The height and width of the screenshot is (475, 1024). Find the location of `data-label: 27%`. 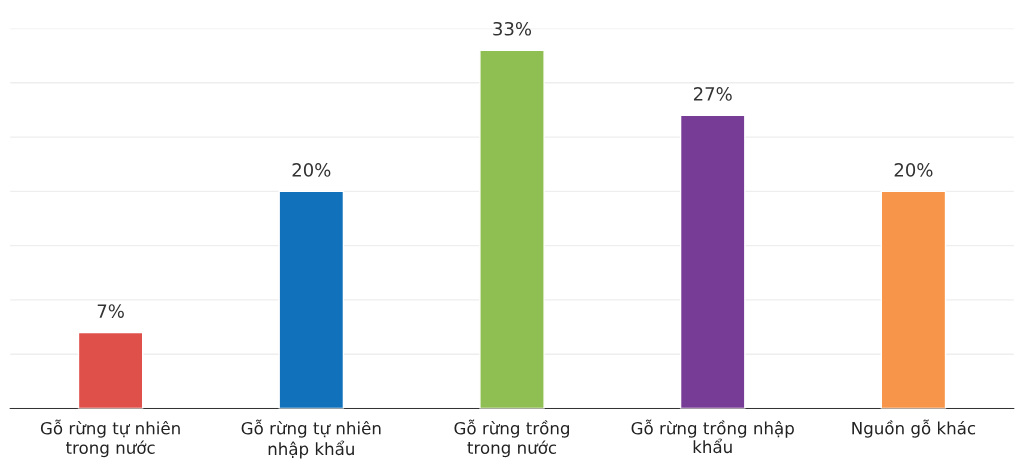

data-label: 27% is located at coordinates (712, 94).